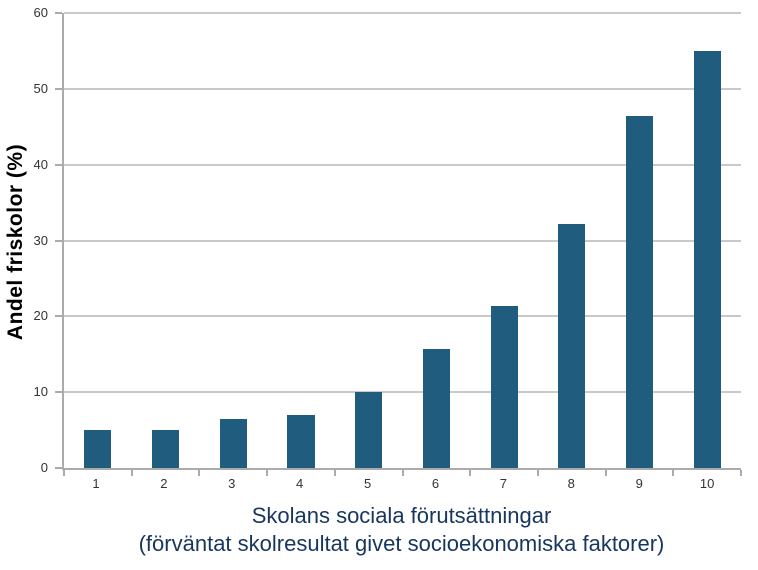 This screenshot has height=570, width=758. I want to click on y-tick-label-20: 20, so click(40, 316).